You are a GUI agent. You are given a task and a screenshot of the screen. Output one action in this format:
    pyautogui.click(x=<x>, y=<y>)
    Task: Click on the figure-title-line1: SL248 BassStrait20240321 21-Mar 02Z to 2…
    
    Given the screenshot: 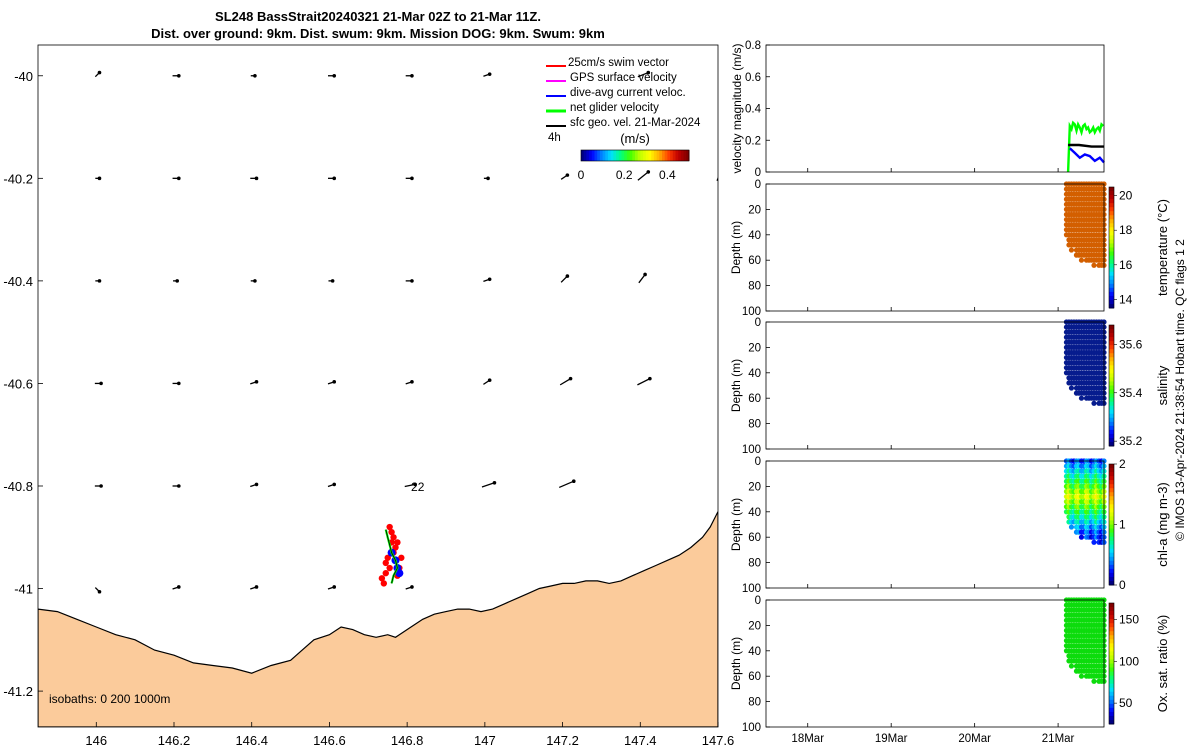 What is the action you would take?
    pyautogui.click(x=378, y=16)
    